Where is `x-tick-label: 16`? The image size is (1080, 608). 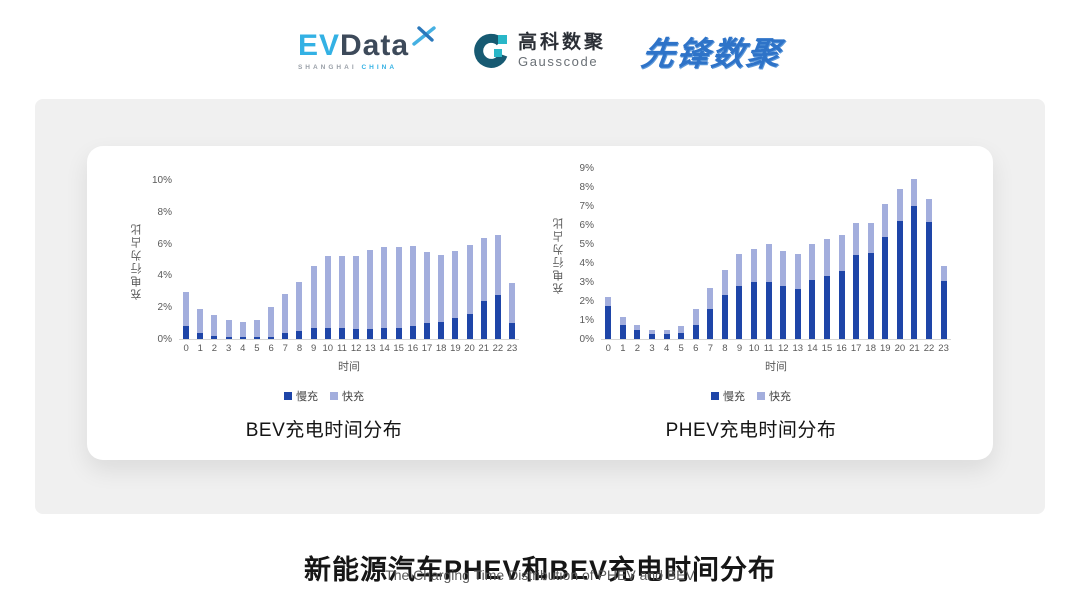 x-tick-label: 16 is located at coordinates (841, 348).